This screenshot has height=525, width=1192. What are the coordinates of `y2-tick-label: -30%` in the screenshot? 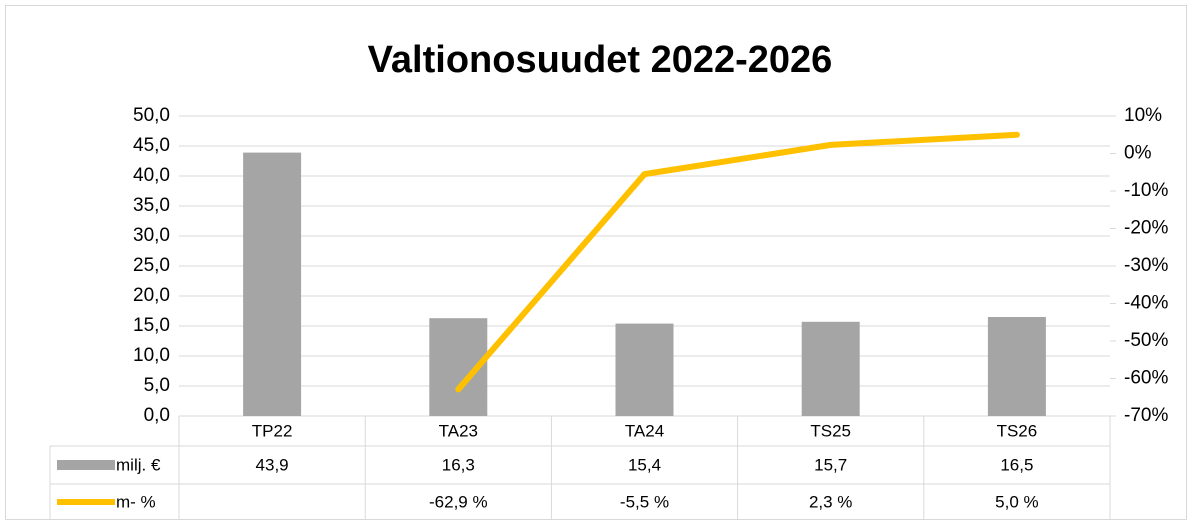 It's located at (1146, 265).